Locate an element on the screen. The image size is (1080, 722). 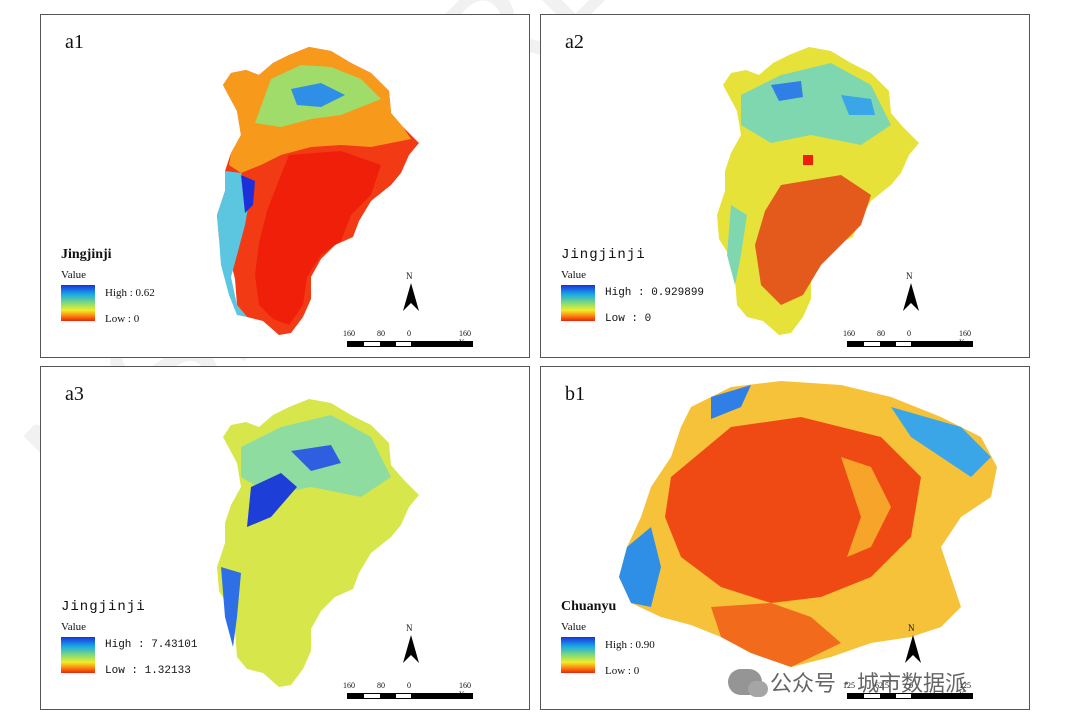
jingjinji-map-a2 is located at coordinates (818, 191).